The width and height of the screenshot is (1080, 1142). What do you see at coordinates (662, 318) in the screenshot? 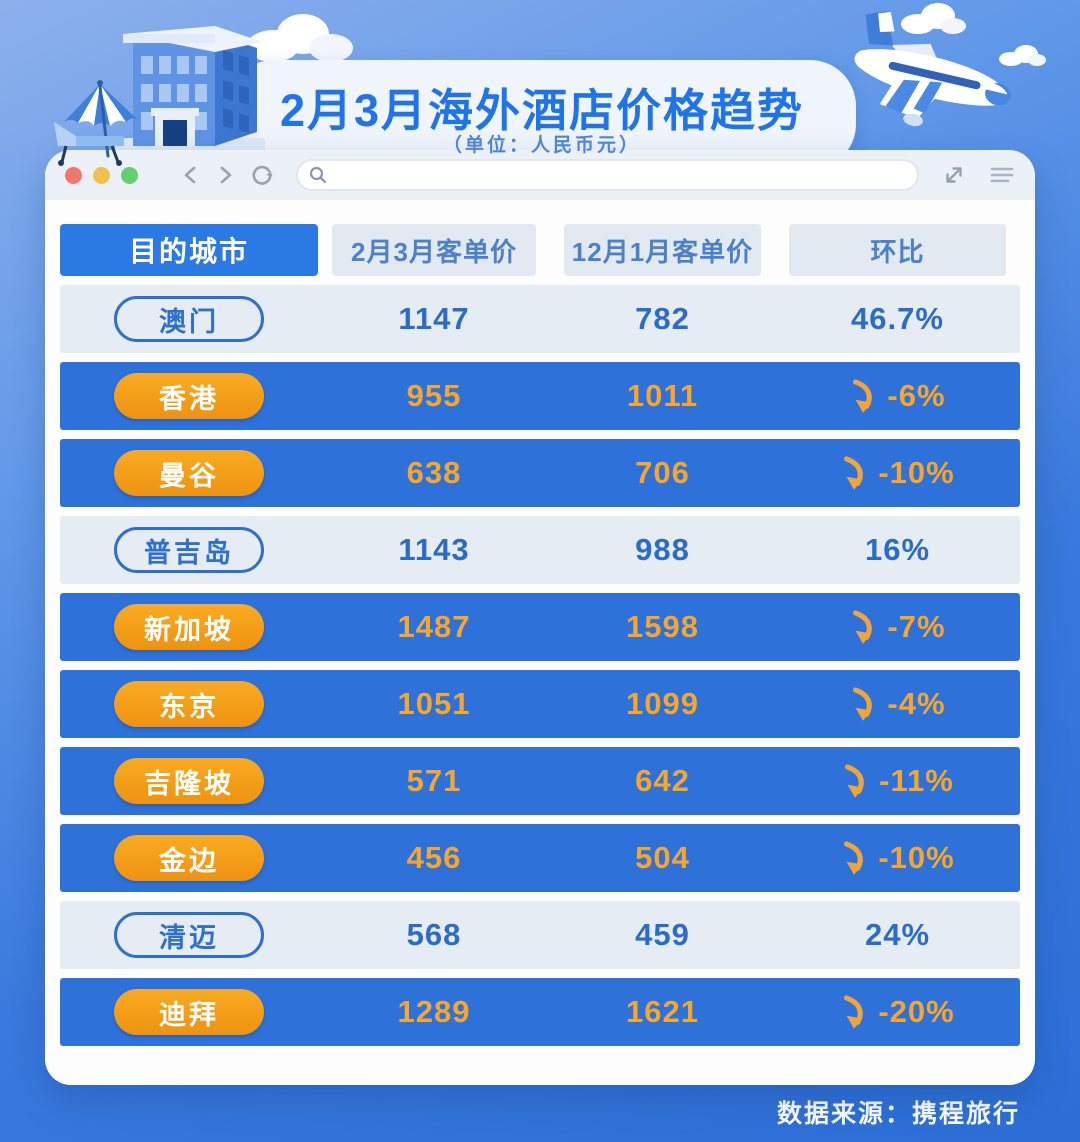
I see `dec-jan-price: 782` at bounding box center [662, 318].